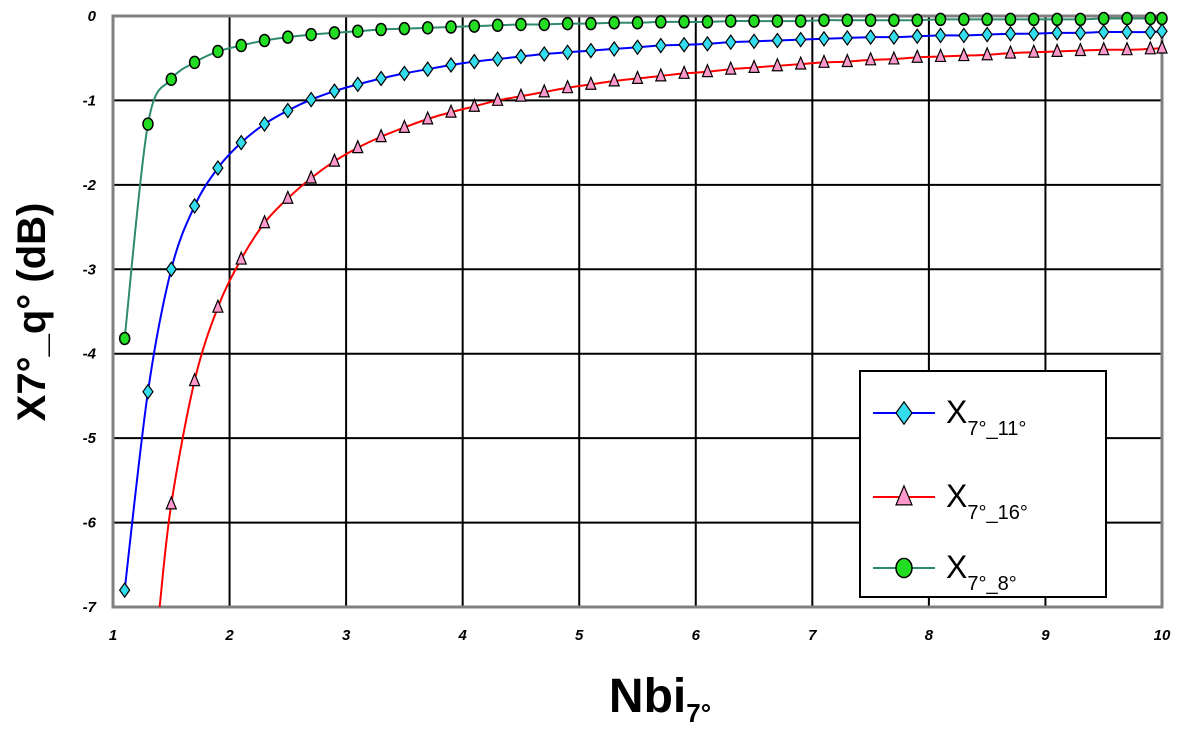 This screenshot has height=729, width=1179. I want to click on x-tick-label: 9, so click(1045, 635).